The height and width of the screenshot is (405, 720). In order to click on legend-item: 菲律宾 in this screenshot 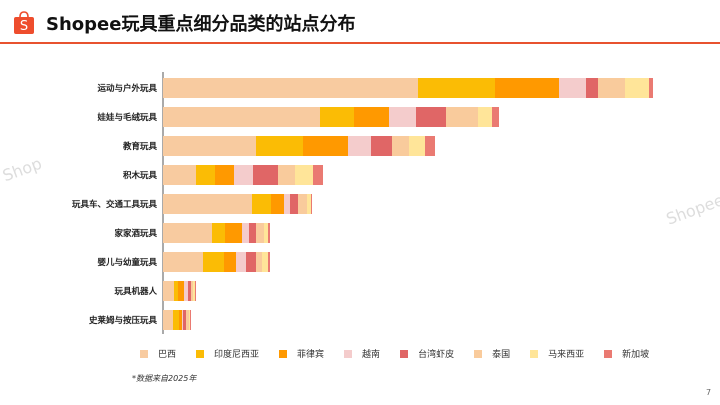, I will do `click(301, 353)`.